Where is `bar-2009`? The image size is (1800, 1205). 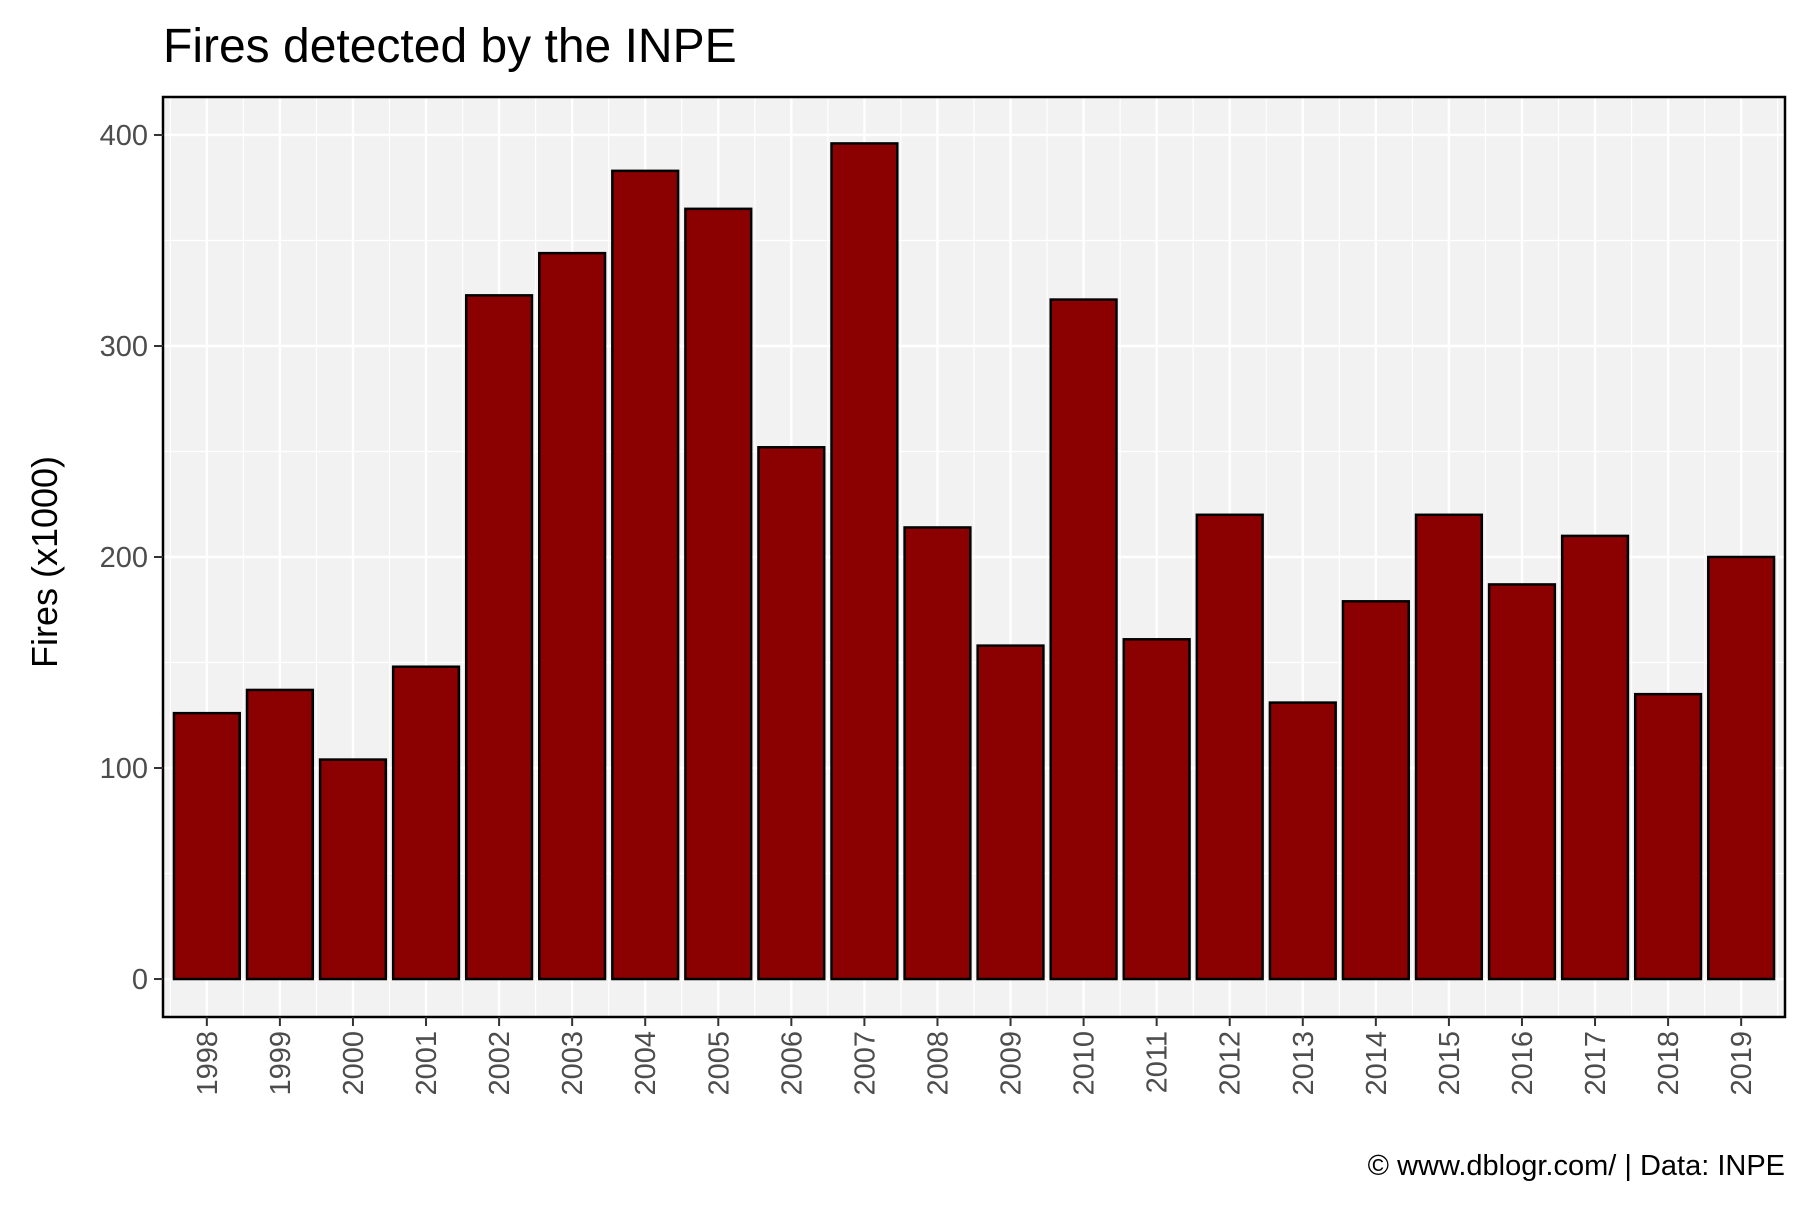 bar-2009 is located at coordinates (1010, 812).